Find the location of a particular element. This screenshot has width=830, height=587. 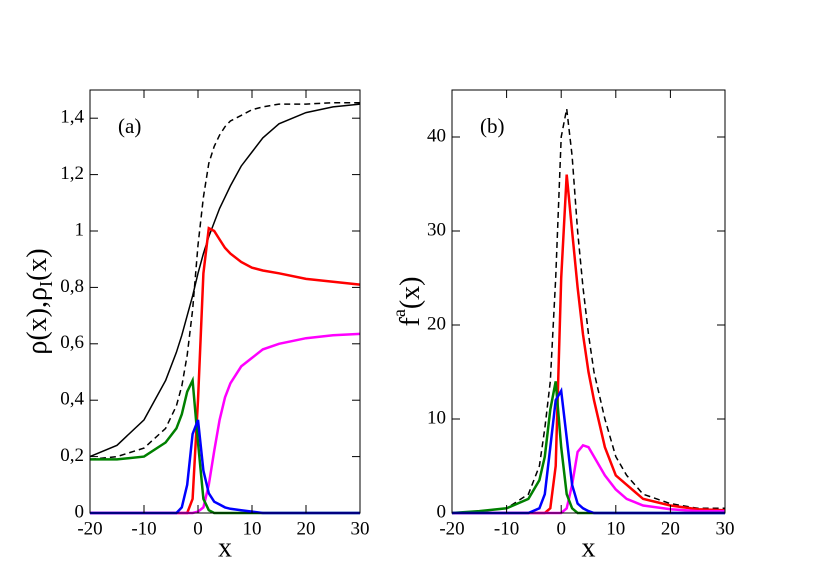

y-tick-label: 0,8 is located at coordinates (72, 286).